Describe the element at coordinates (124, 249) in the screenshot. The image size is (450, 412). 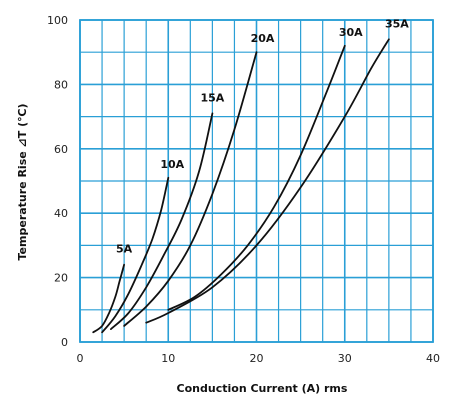
I see `series-label-5a: 5A` at that location.